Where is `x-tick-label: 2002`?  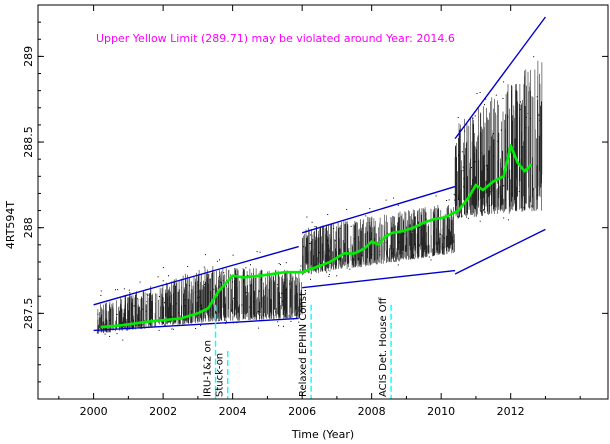
x-tick-label: 2002 is located at coordinates (163, 411).